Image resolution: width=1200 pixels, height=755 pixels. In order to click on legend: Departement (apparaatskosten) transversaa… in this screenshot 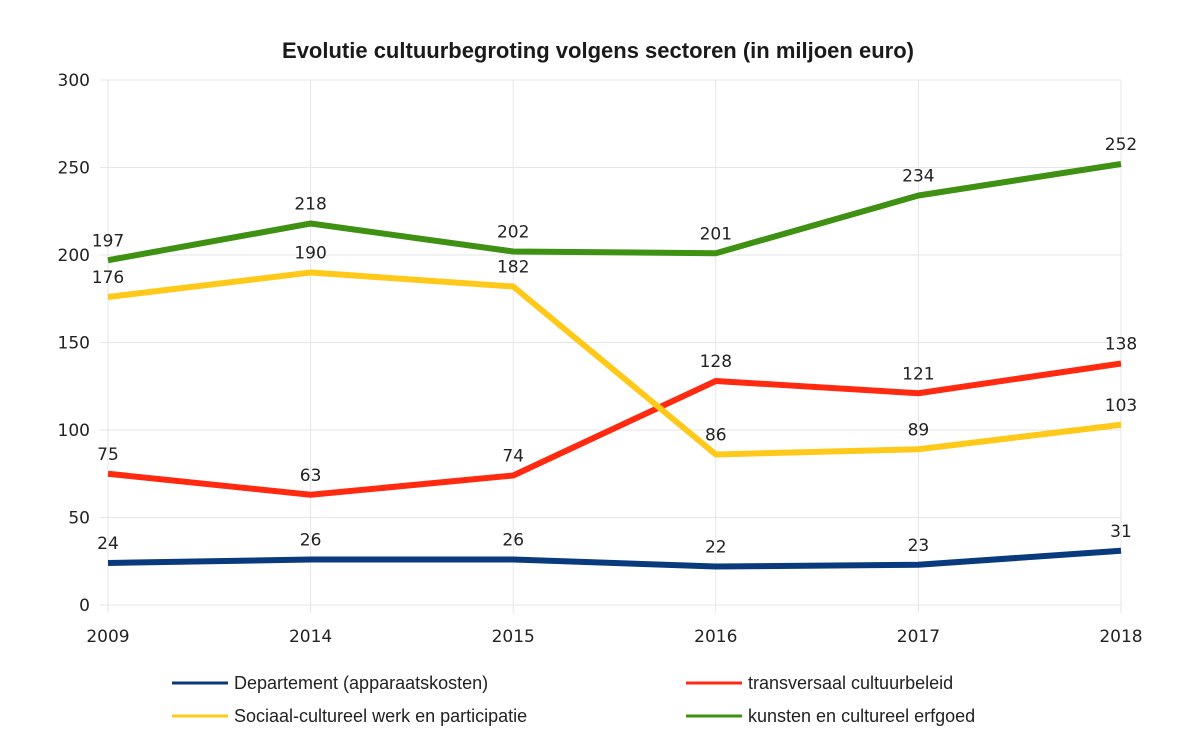, I will do `click(573, 699)`.